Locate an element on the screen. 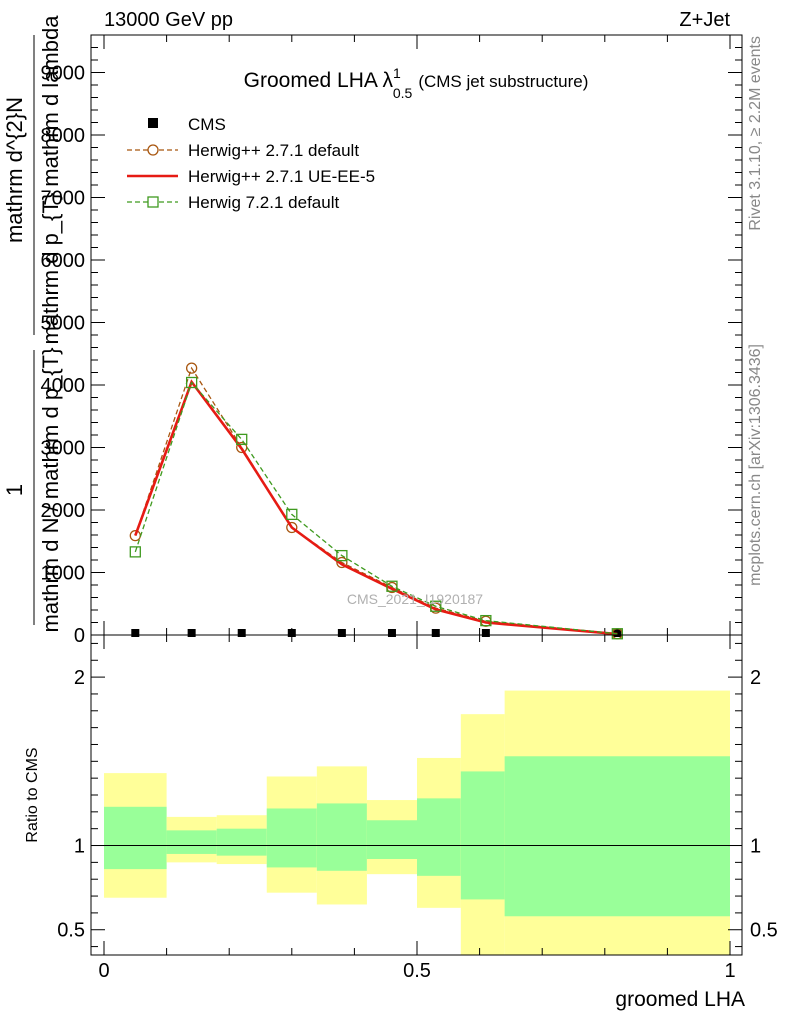 Image resolution: width=786 pixels, height=1024 pixels. legend-marker-circle is located at coordinates (153, 150).